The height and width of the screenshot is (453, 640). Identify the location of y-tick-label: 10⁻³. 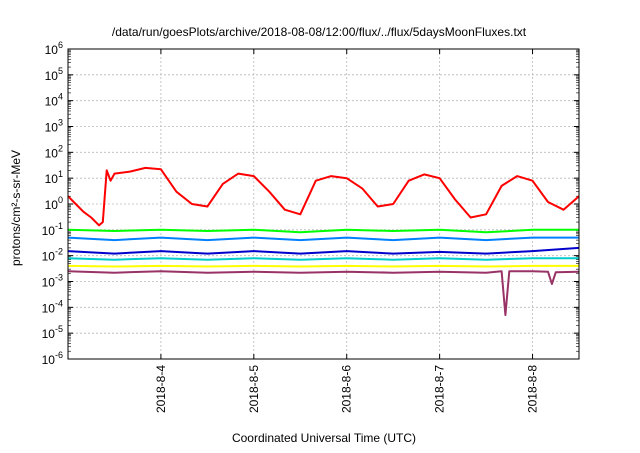
(52, 281).